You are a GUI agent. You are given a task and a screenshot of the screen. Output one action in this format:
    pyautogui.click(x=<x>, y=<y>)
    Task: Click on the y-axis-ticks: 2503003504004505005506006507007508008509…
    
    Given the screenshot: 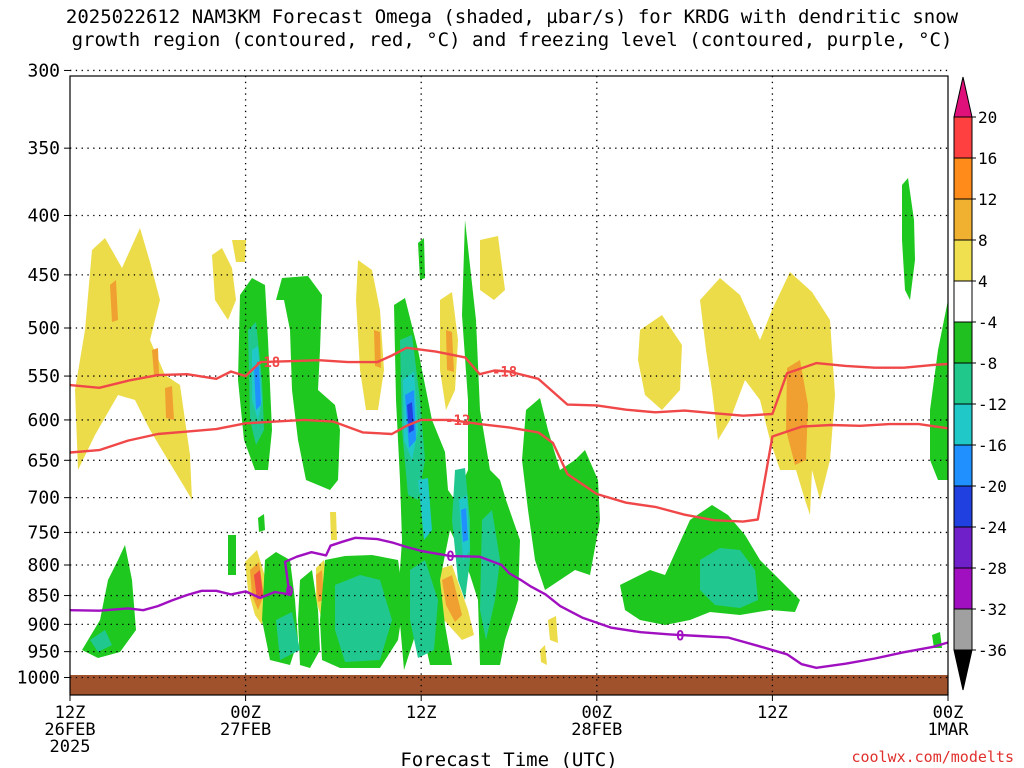 What is the action you would take?
    pyautogui.click(x=43, y=374)
    